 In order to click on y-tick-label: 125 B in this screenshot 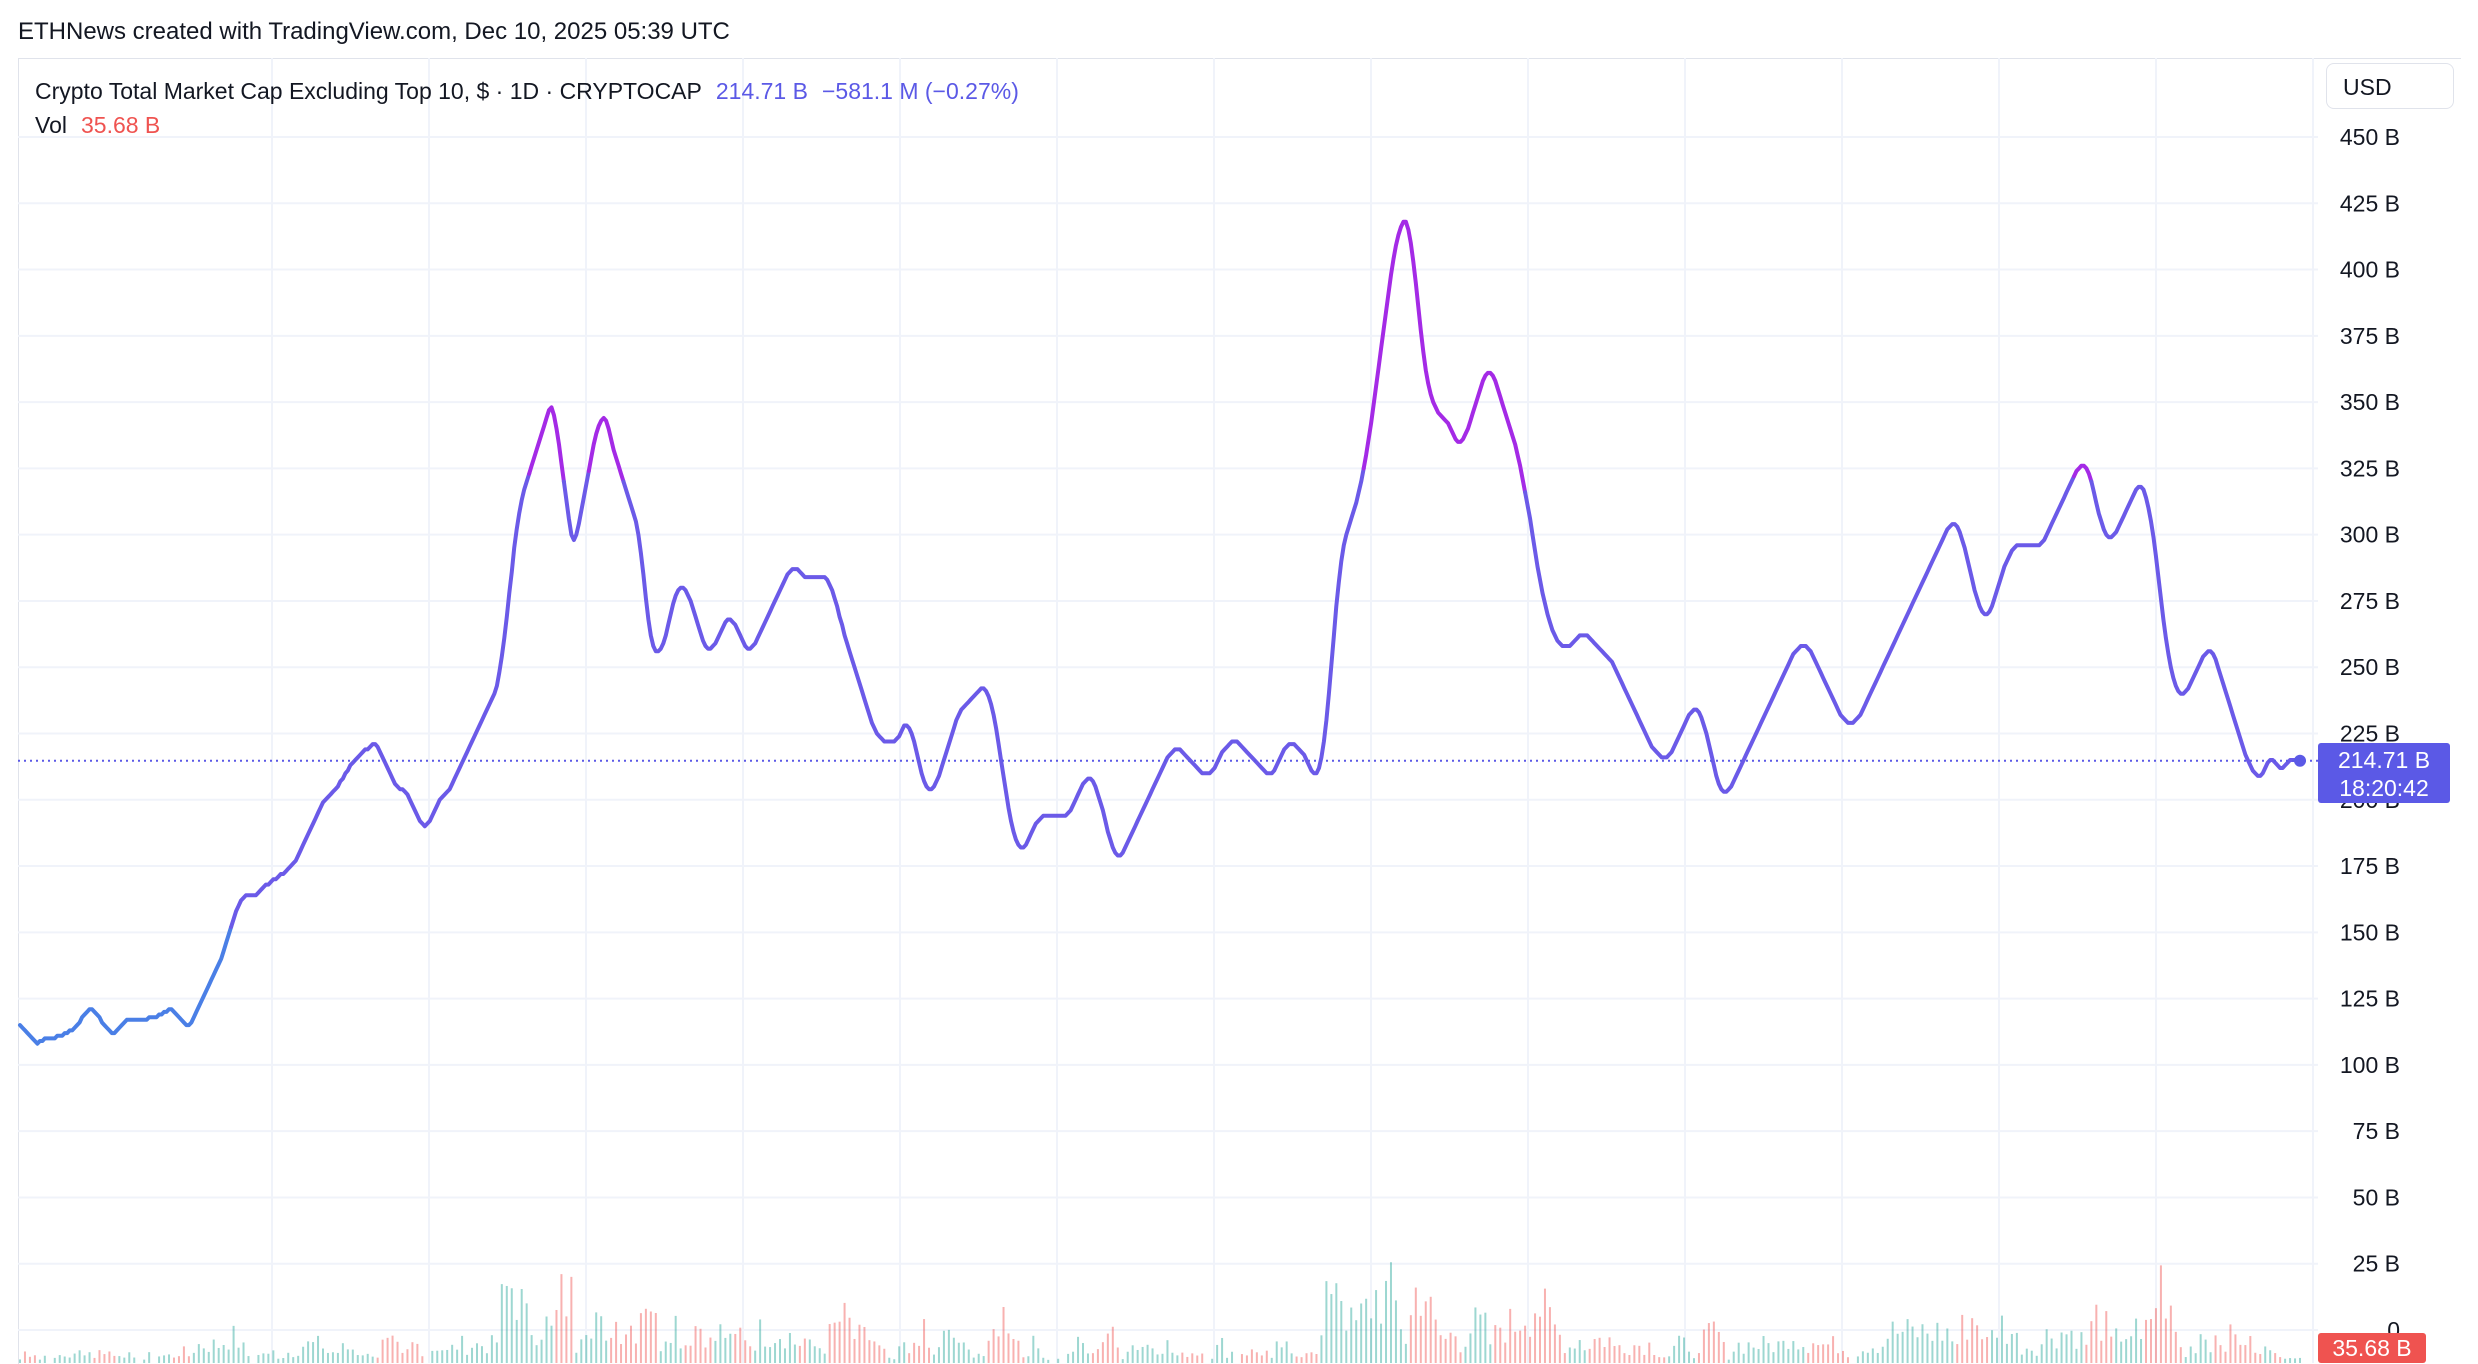, I will do `click(2370, 999)`.